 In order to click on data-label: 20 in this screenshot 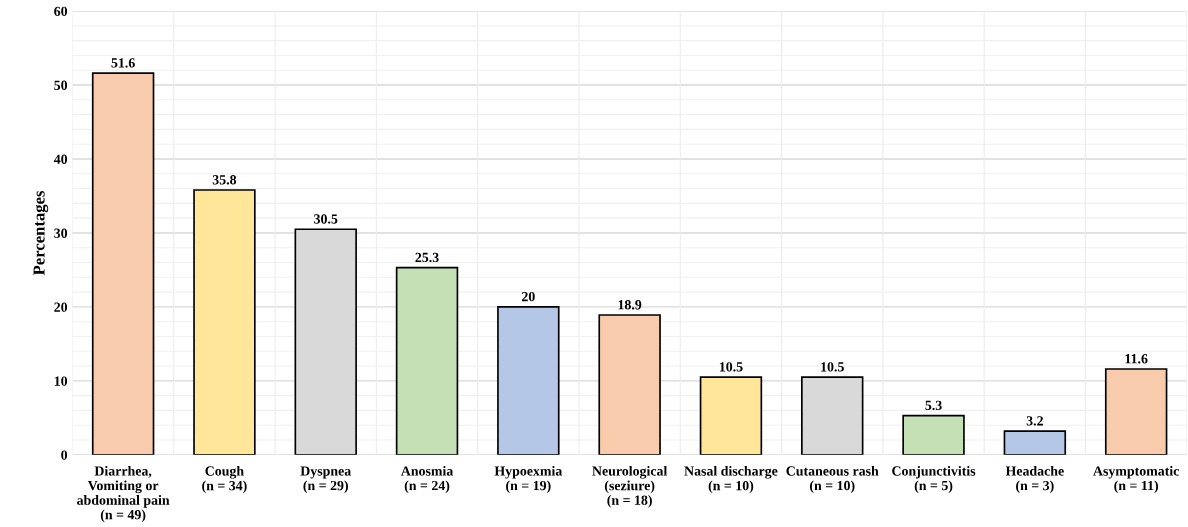, I will do `click(528, 296)`.